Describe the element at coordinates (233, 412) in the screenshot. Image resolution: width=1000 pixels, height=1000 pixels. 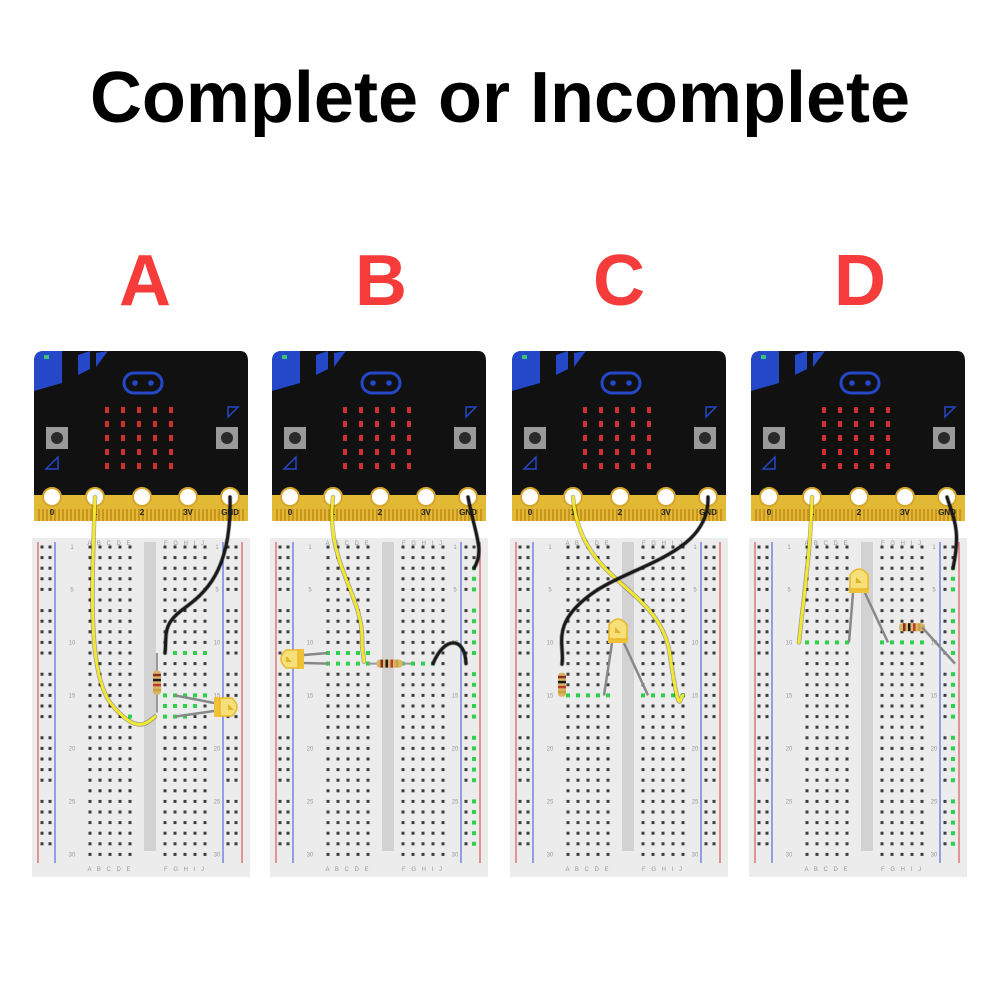
I see `triangle-icon` at that location.